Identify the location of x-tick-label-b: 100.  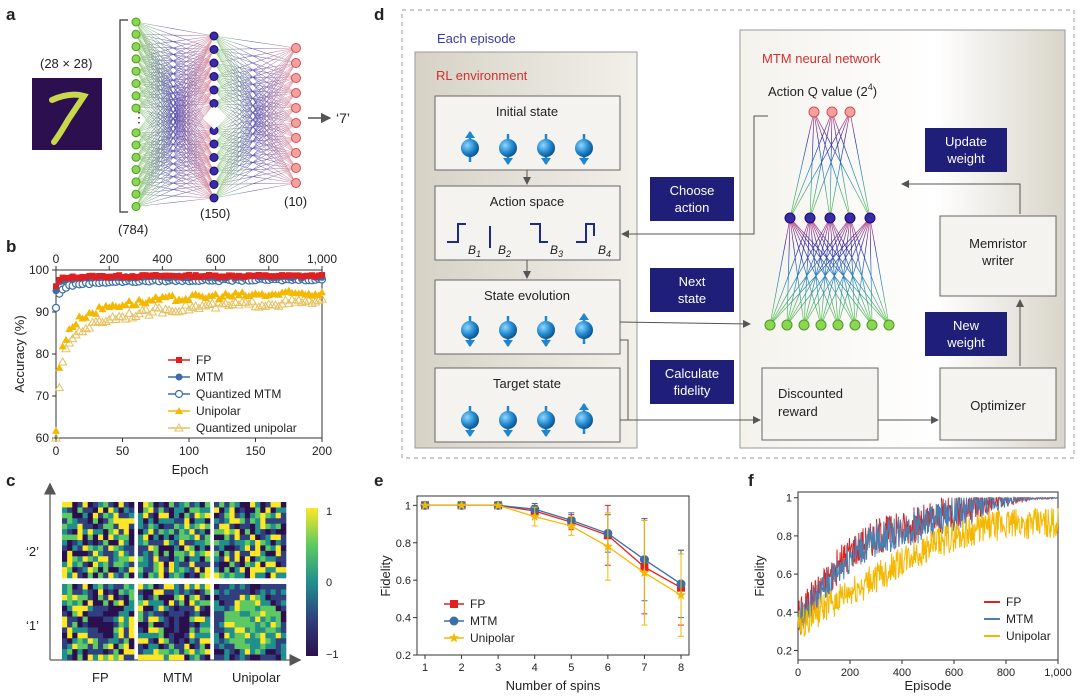
(189, 451).